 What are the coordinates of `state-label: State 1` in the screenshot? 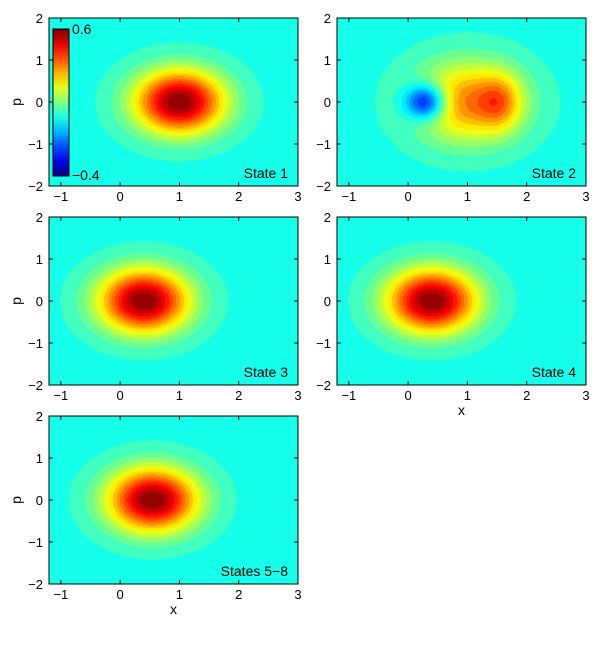 It's located at (266, 173).